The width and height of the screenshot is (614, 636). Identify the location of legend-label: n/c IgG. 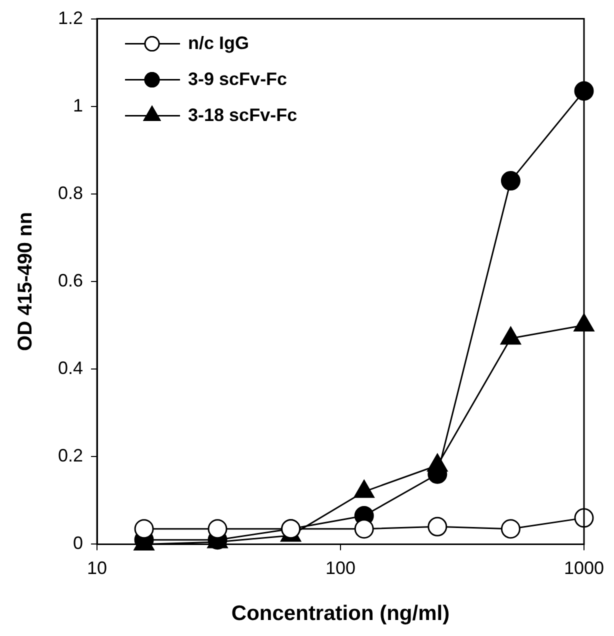
(219, 42).